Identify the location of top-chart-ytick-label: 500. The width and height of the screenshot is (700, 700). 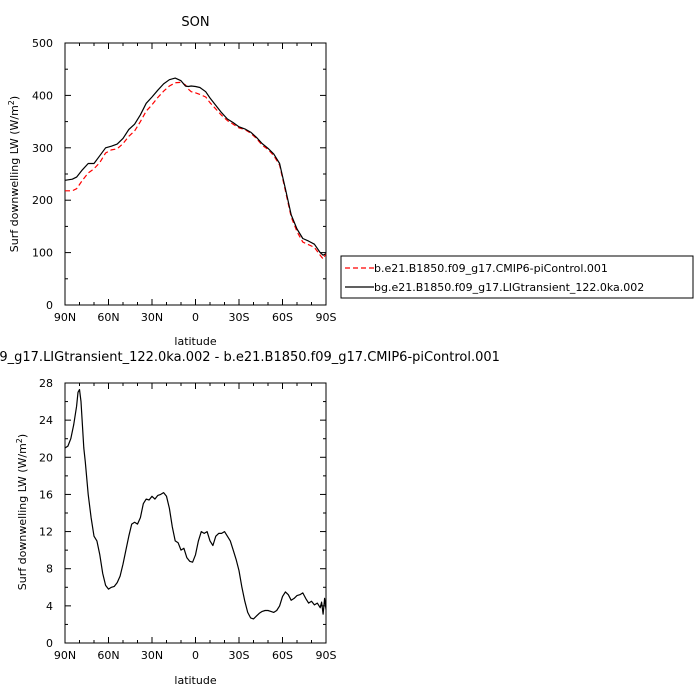
(42, 43).